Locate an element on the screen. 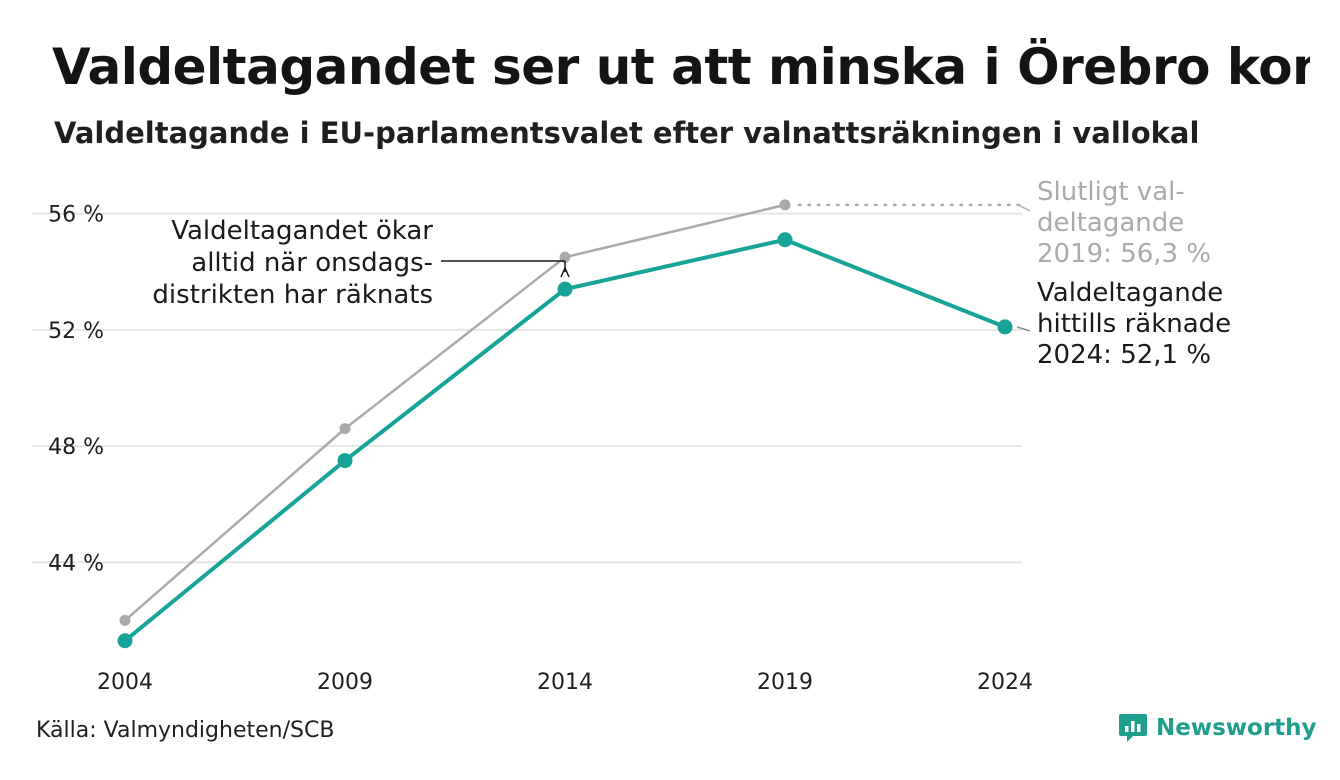 This screenshot has width=1340, height=780. y-tick-label: 56 % is located at coordinates (76, 215).